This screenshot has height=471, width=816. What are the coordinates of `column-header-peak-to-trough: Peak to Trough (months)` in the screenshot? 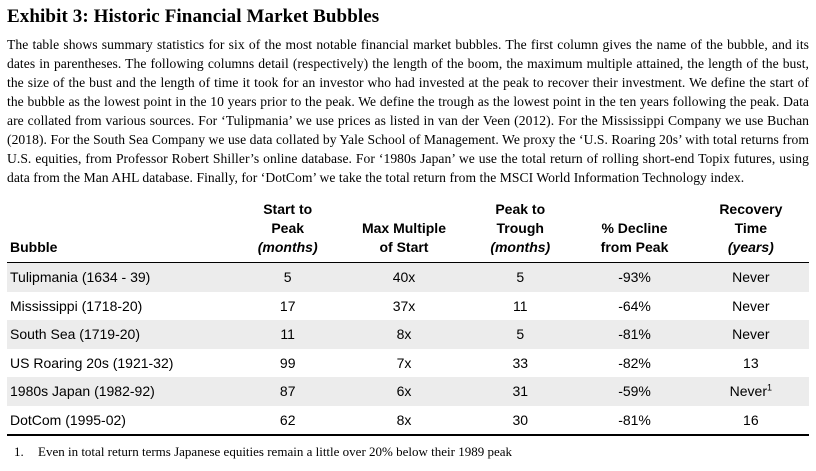 It's located at (520, 231).